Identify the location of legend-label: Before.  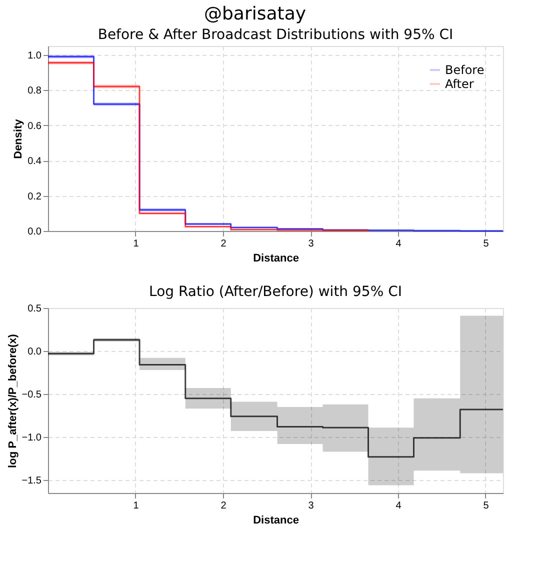
(464, 70).